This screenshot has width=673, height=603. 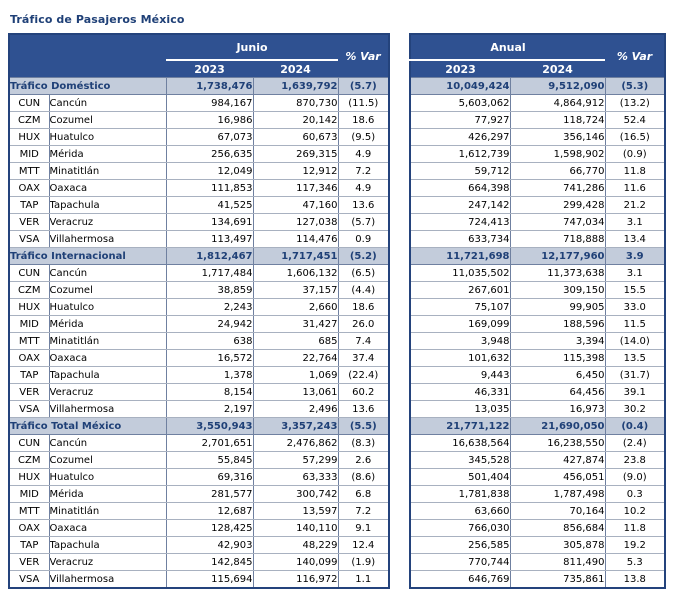 What do you see at coordinates (363, 137) in the screenshot?
I see `var-value-cell: (9.5)` at bounding box center [363, 137].